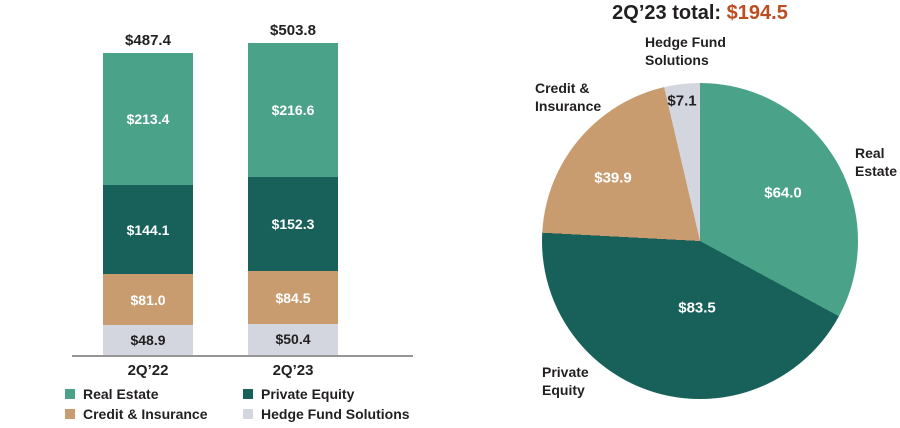  I want to click on legend-swatch-private-equity-icon, so click(248, 394).